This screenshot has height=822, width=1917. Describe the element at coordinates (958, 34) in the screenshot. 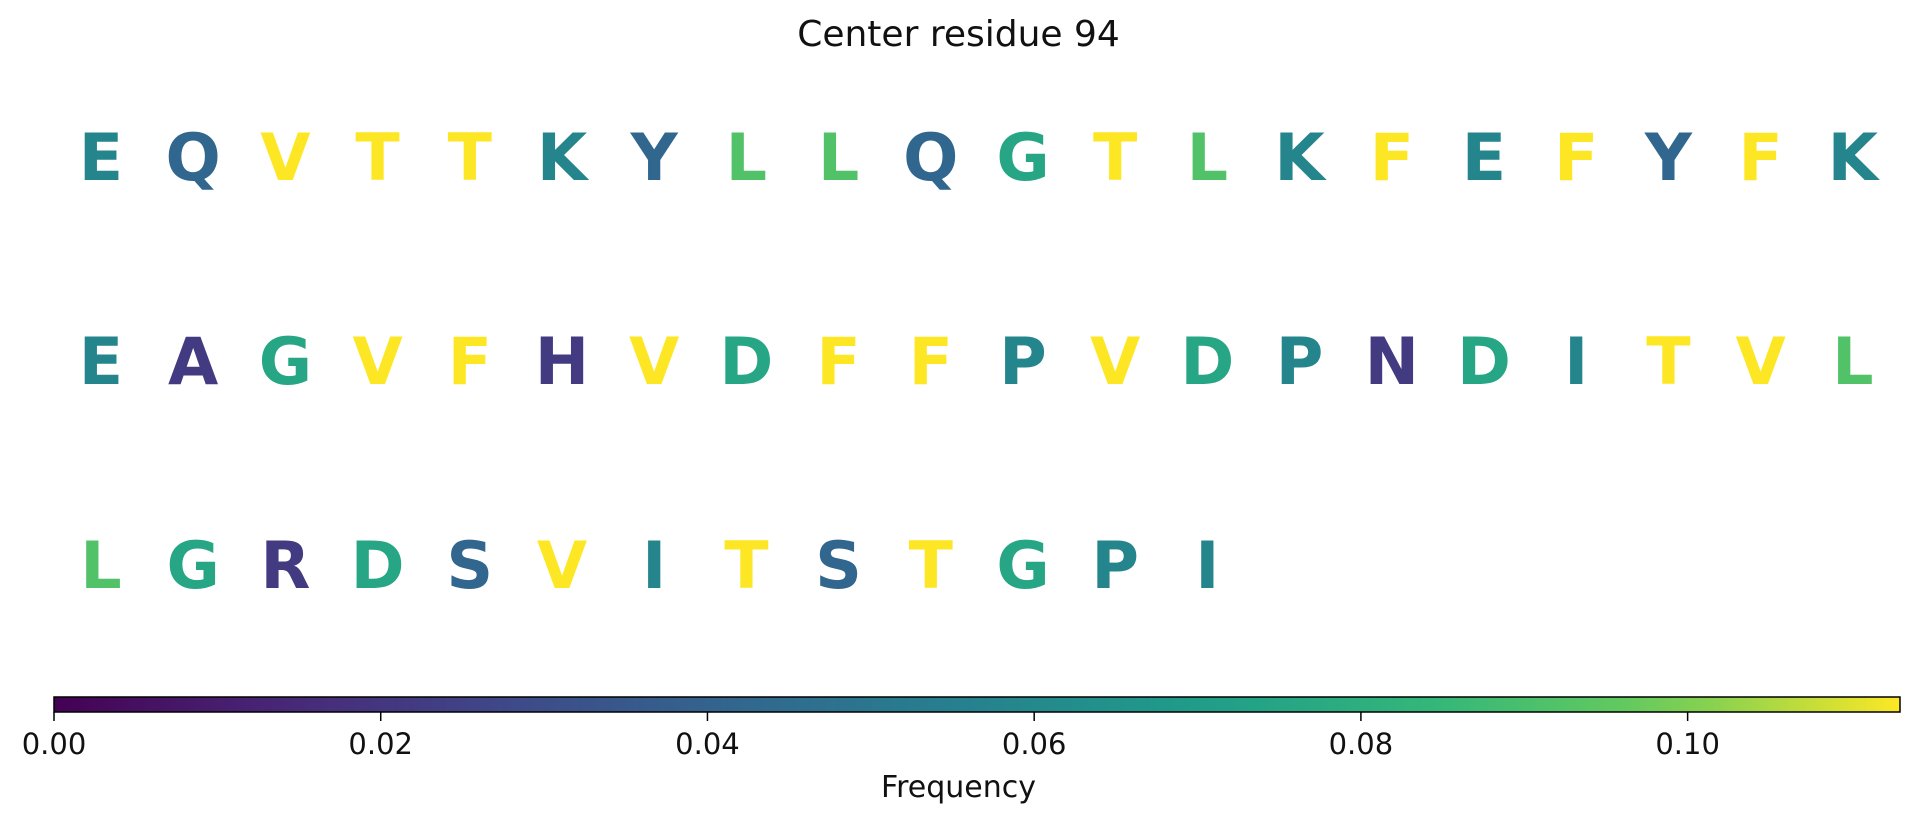

I see `chart-title: Center residue 94` at that location.